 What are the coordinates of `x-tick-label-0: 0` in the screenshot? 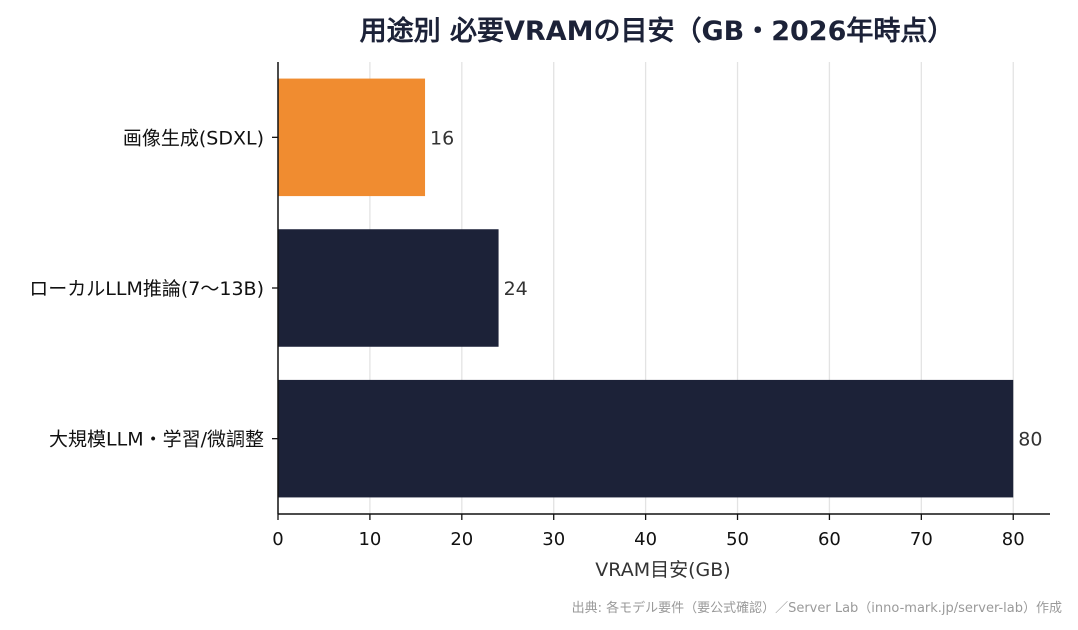 It's located at (277, 539).